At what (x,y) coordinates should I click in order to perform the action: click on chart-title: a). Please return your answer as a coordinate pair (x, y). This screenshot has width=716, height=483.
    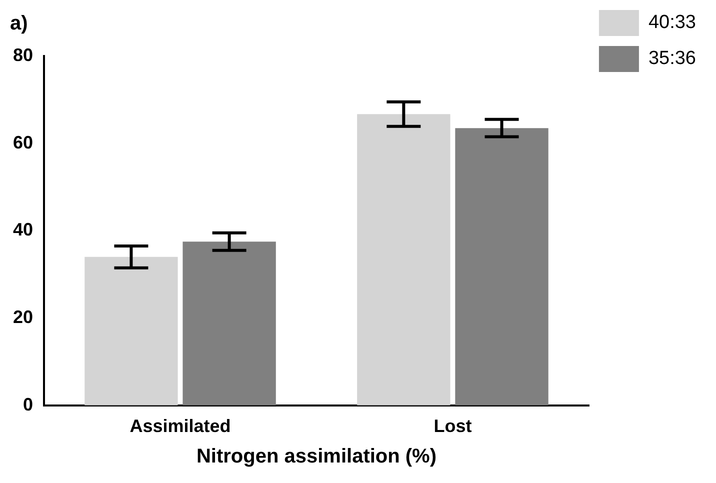
    Looking at the image, I should click on (19, 23).